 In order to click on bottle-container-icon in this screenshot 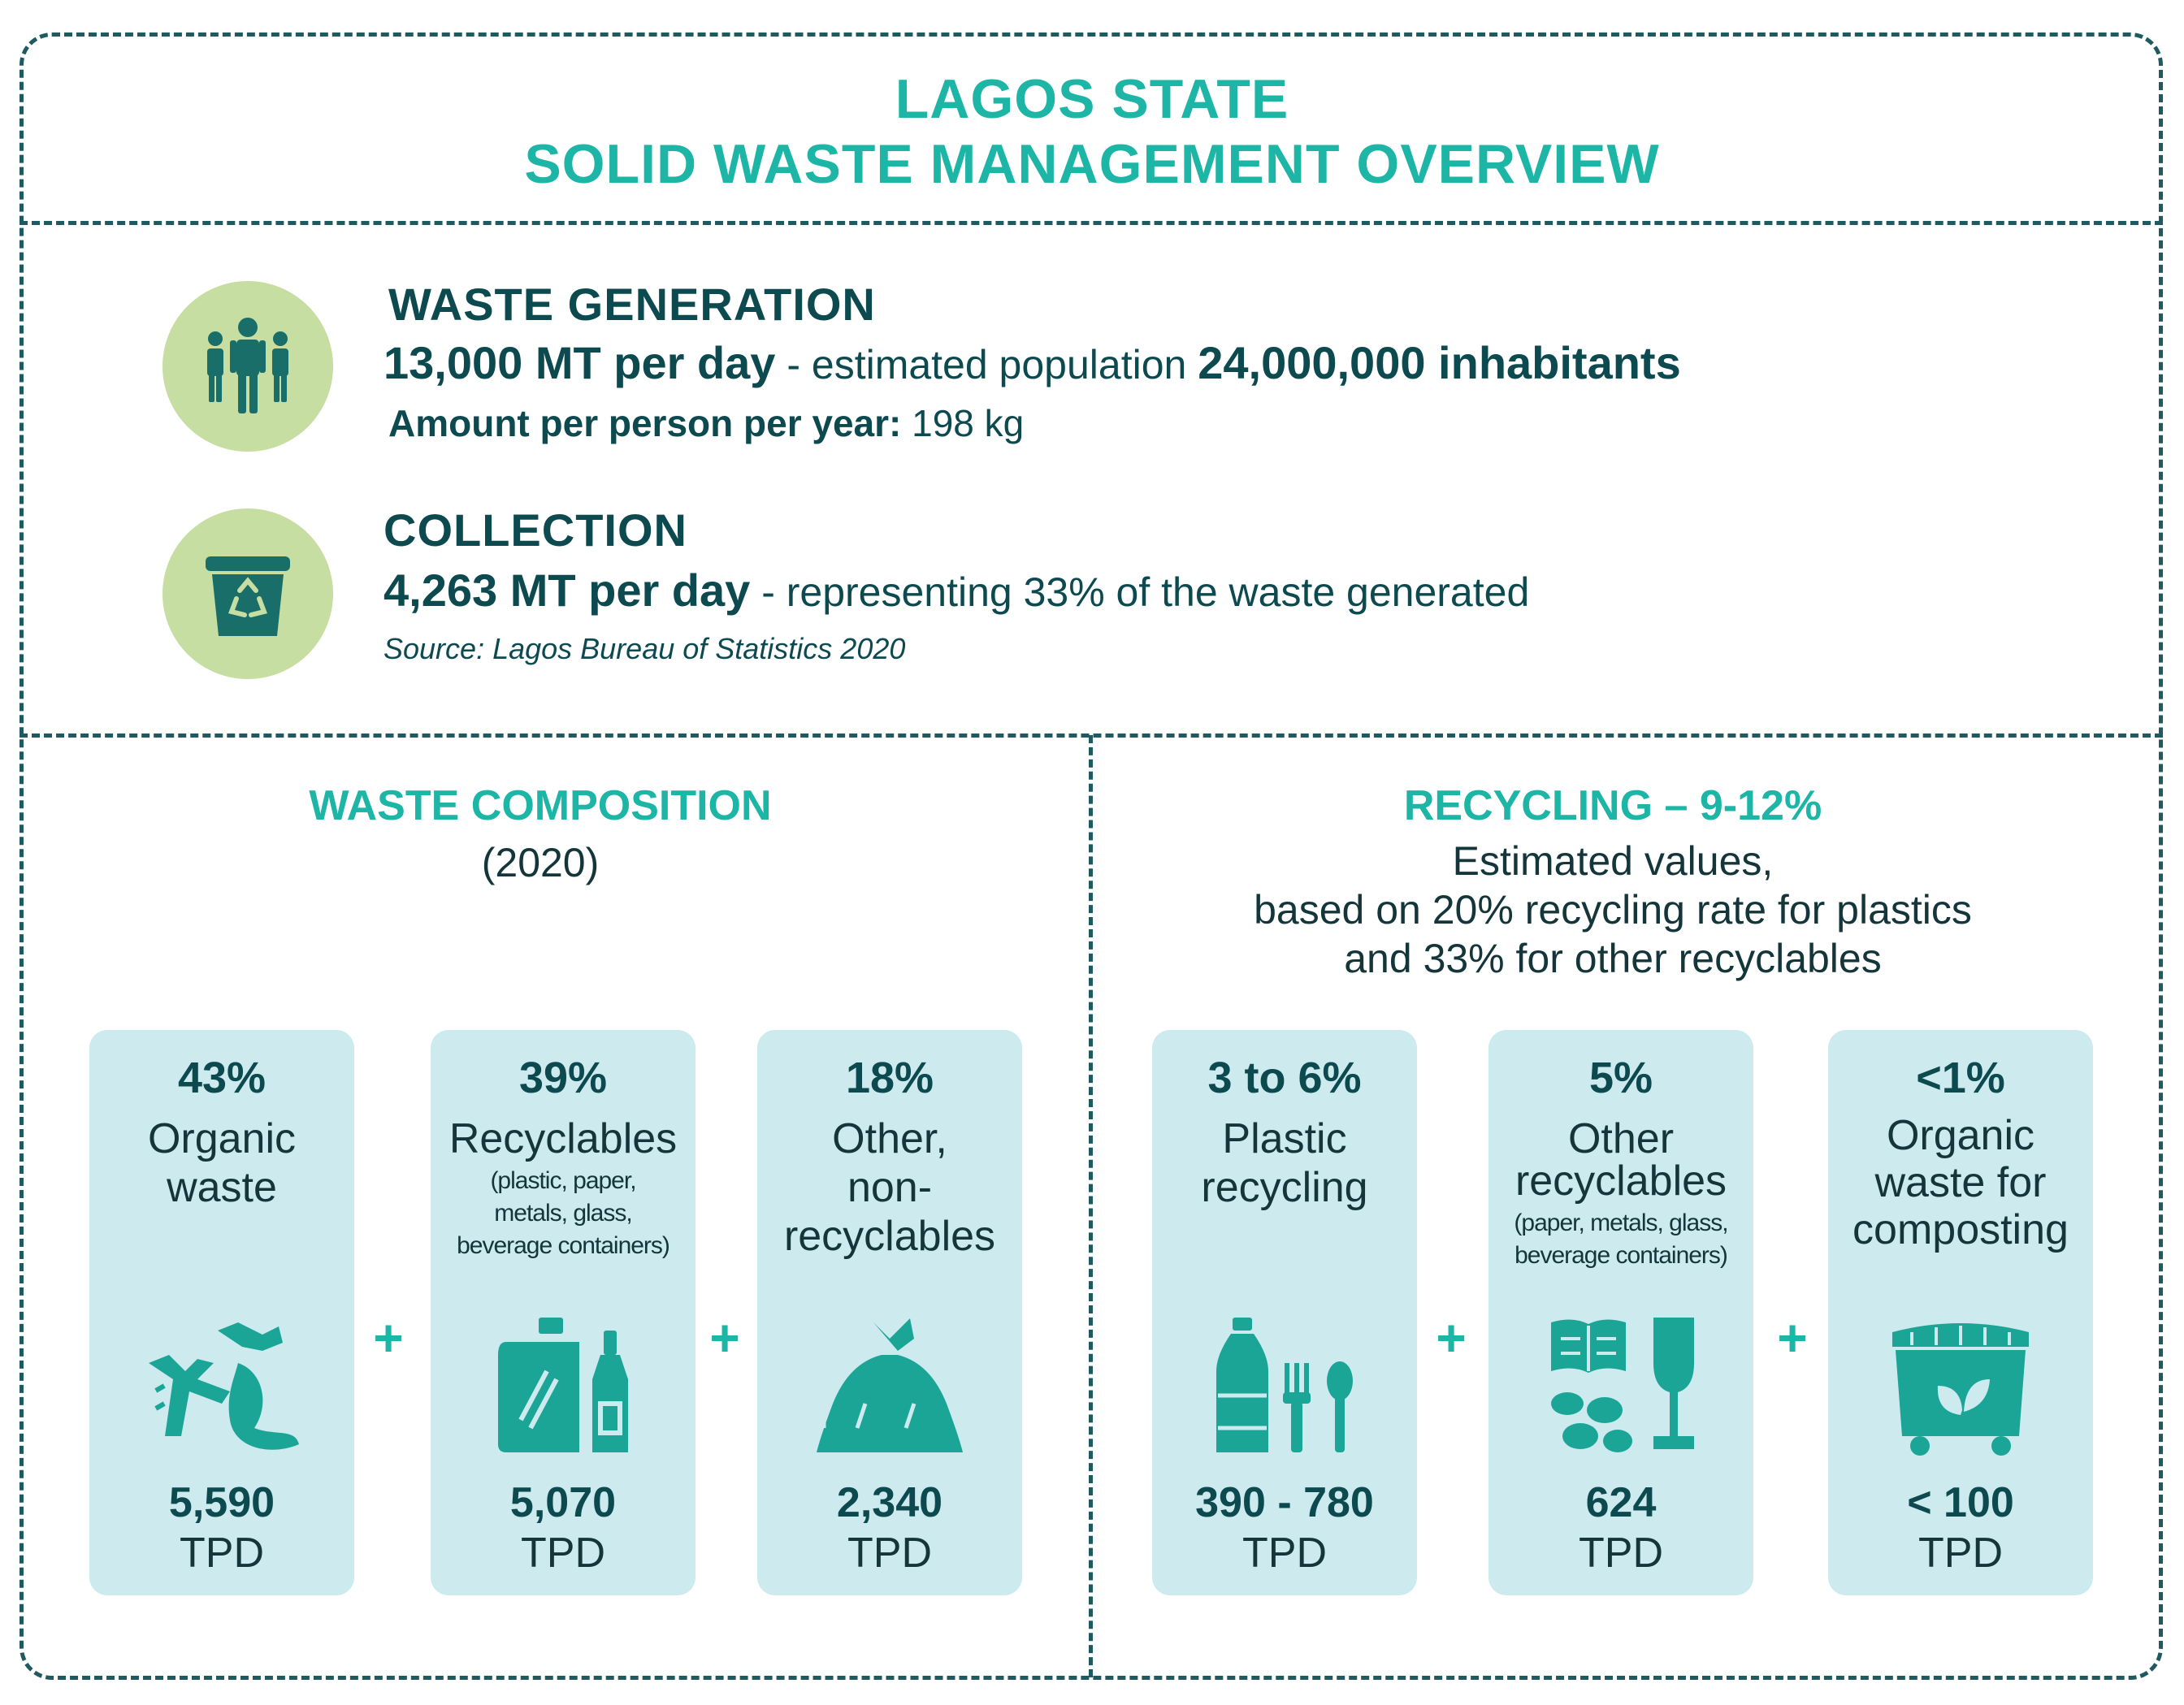, I will do `click(563, 1385)`.